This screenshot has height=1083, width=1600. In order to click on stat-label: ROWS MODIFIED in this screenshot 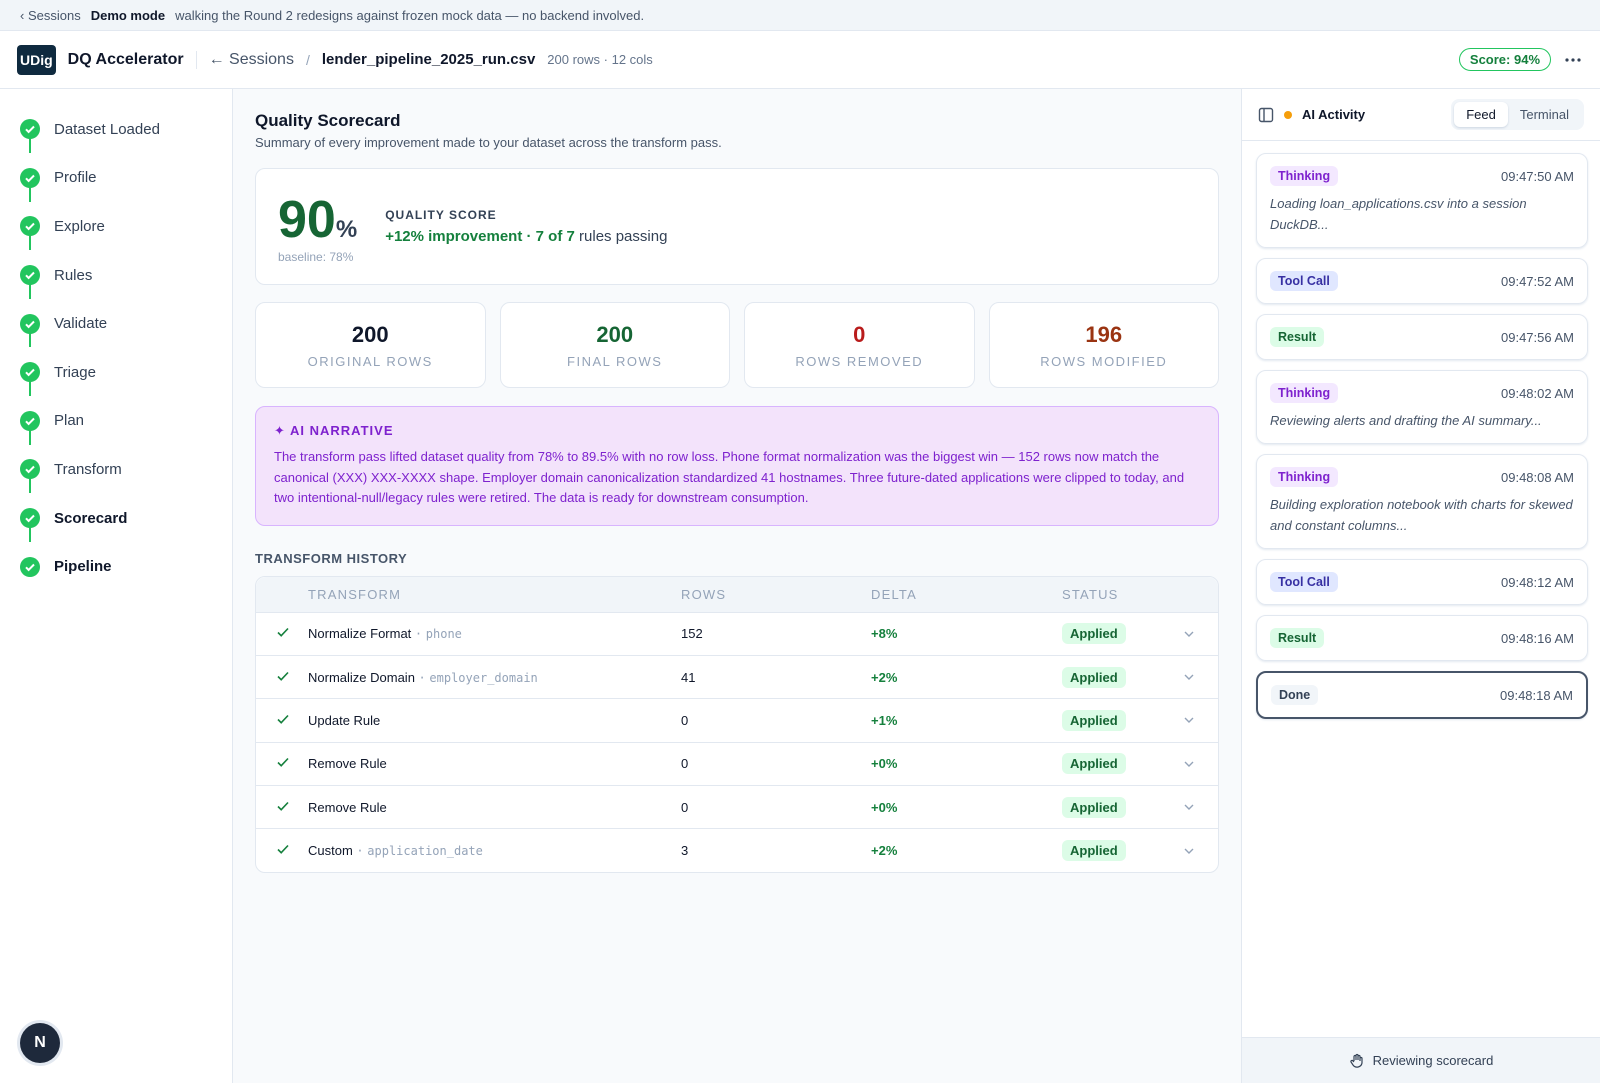, I will do `click(1104, 361)`.